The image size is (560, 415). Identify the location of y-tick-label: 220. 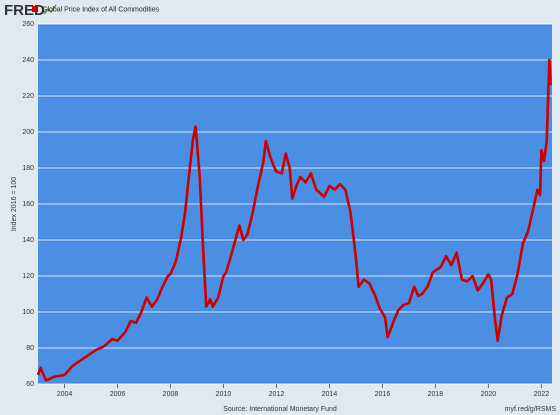
(28, 96).